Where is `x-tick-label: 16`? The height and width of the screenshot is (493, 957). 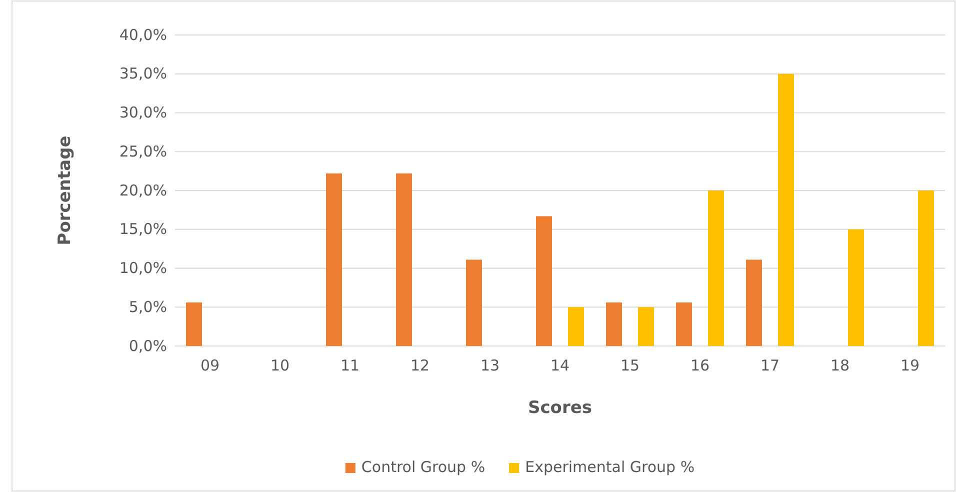 x-tick-label: 16 is located at coordinates (700, 365).